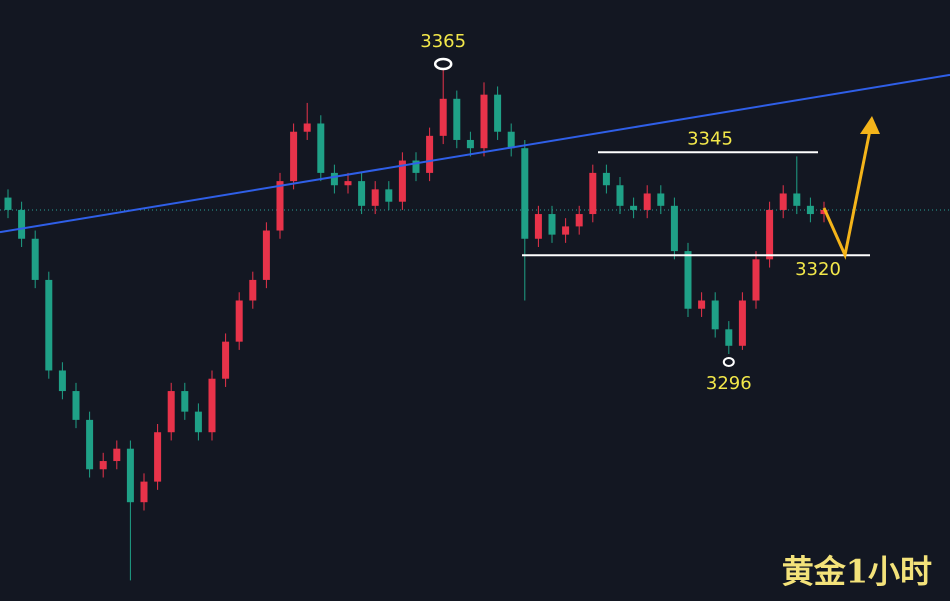 This screenshot has height=601, width=950. What do you see at coordinates (729, 383) in the screenshot?
I see `trough-label: 3296` at bounding box center [729, 383].